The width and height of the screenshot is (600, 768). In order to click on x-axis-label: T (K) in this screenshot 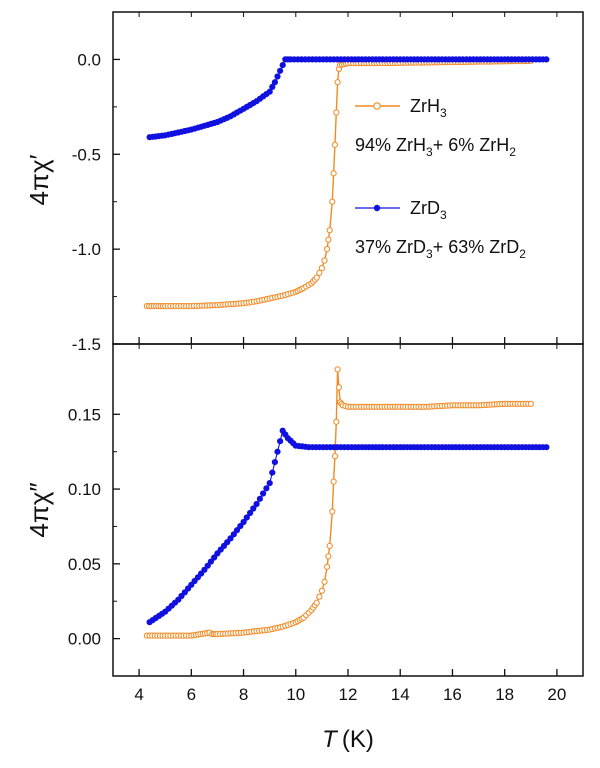, I will do `click(348, 739)`.